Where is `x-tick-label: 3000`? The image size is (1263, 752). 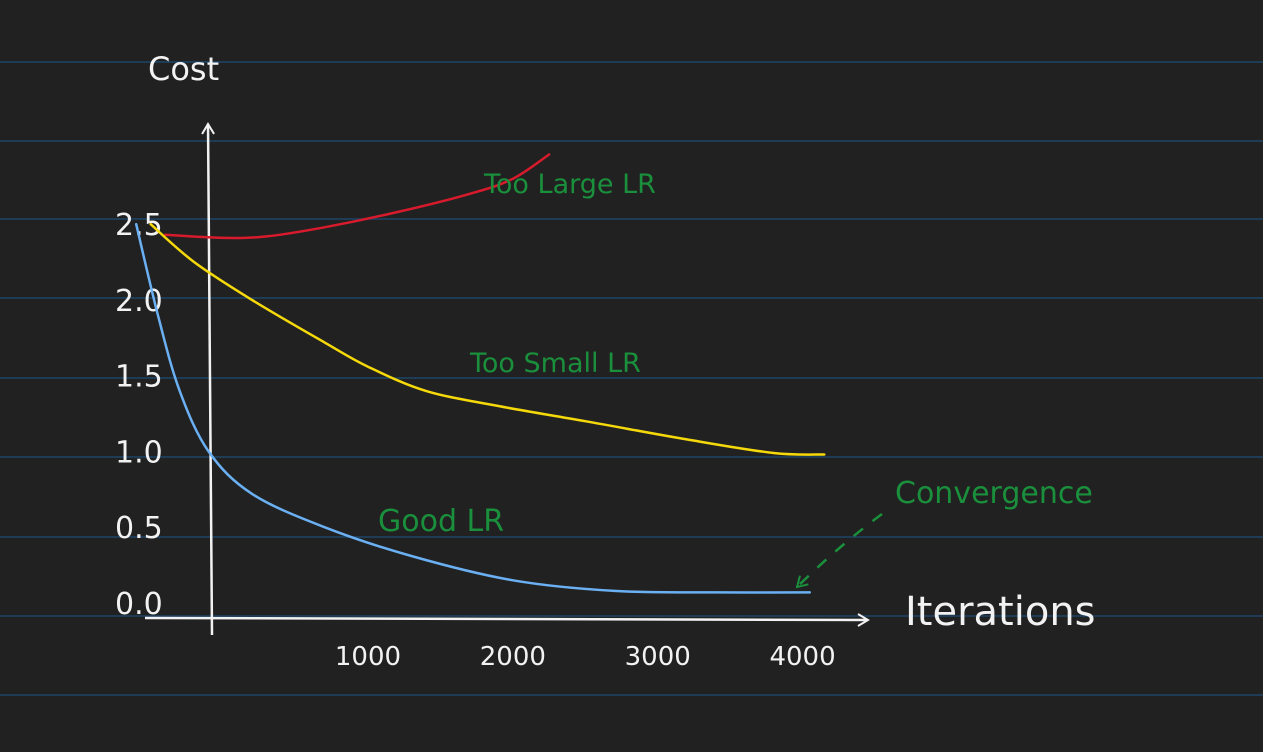 x-tick-label: 3000 is located at coordinates (658, 657).